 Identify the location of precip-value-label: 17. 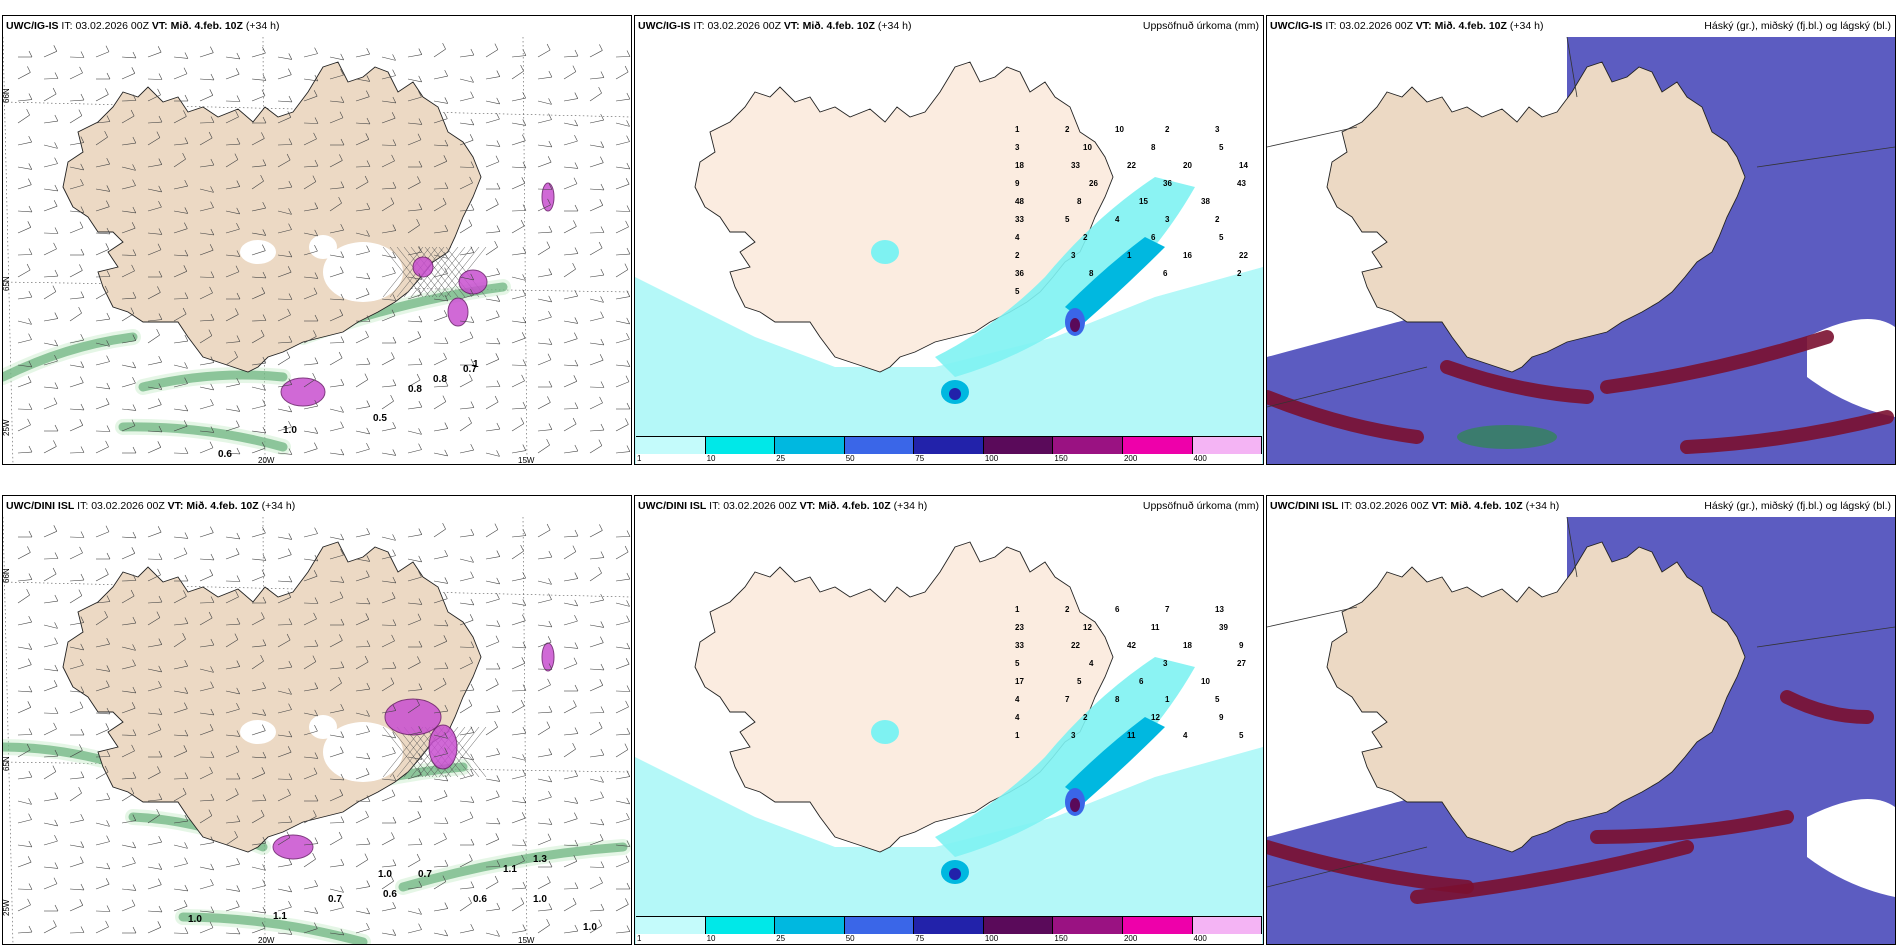
(1019, 681).